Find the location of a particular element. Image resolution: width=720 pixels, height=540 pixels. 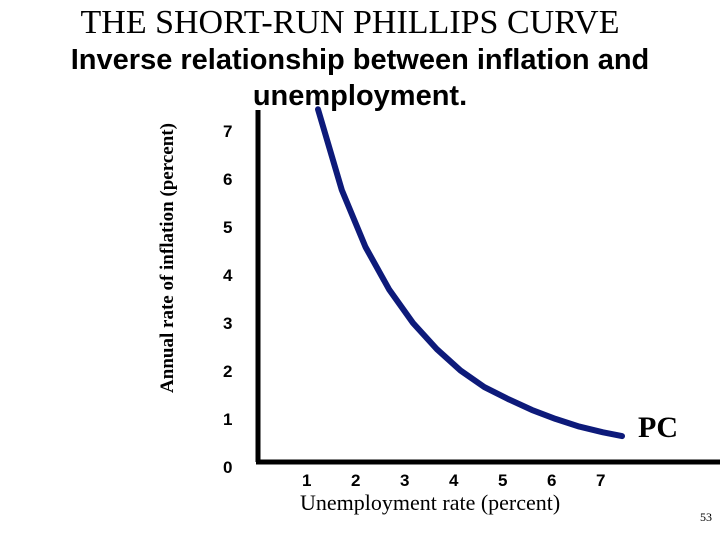

x-tick-label: 7 is located at coordinates (600, 480).